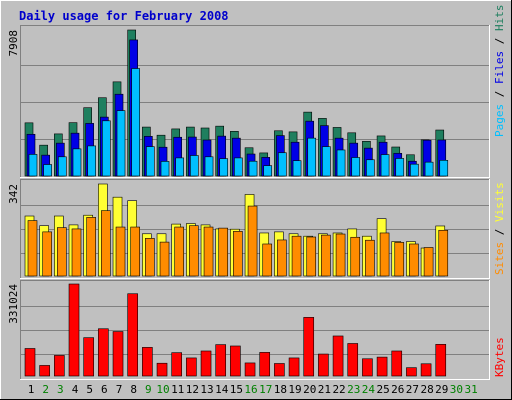 Image resolution: width=512 pixels, height=400 pixels. I want to click on legend-sep-2: /, so click(499, 41).